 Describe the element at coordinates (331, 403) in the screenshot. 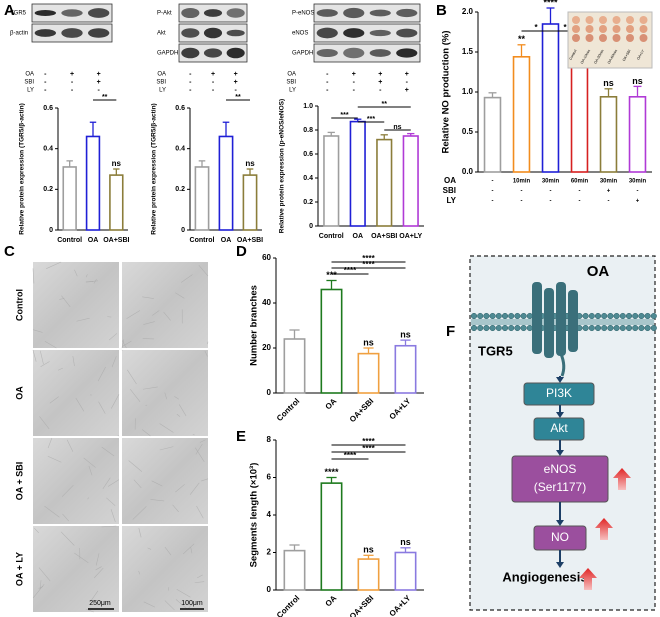

I see `x-tick-label: OA` at that location.